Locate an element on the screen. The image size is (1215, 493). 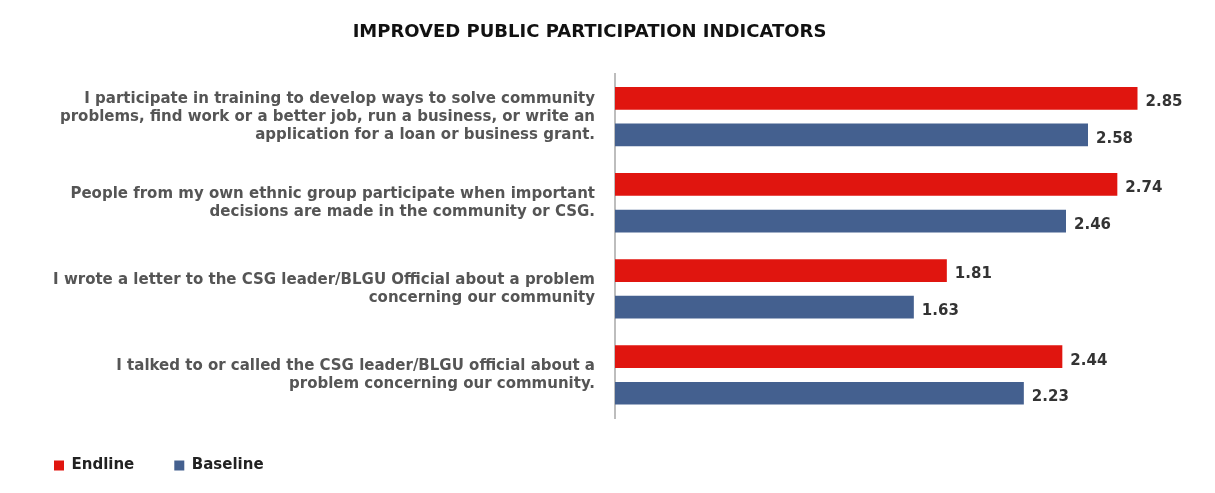
data-label: 2.23 is located at coordinates (1050, 396).